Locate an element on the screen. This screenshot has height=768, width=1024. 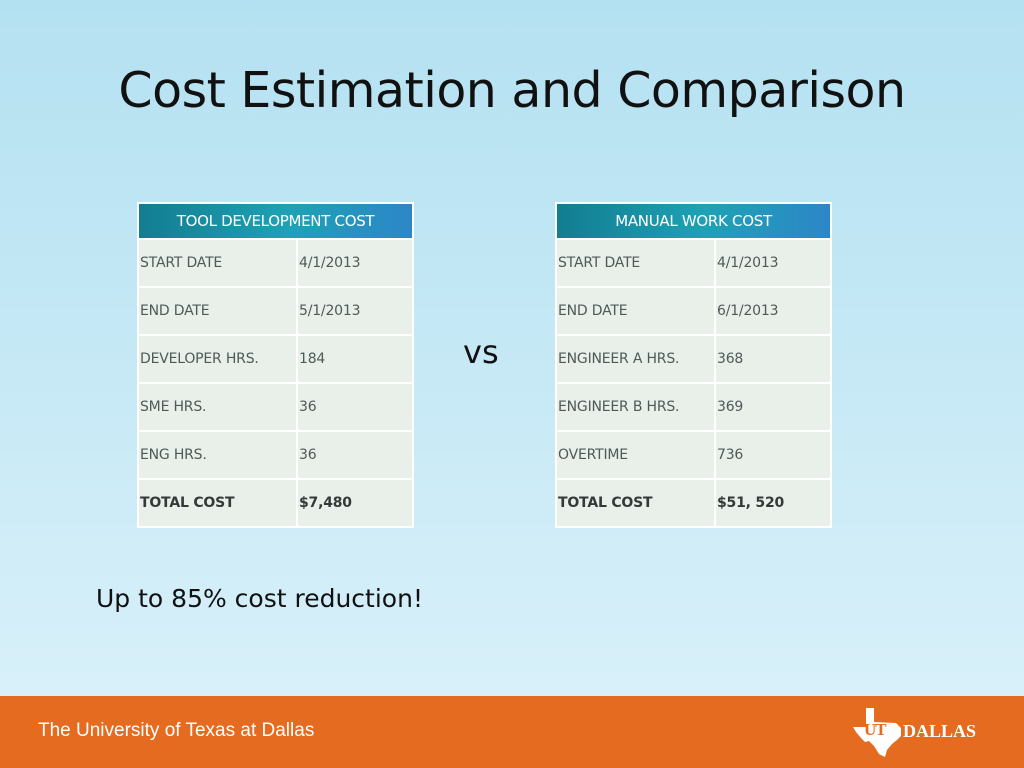
table-row: SME HRS. 36 is located at coordinates (275, 407).